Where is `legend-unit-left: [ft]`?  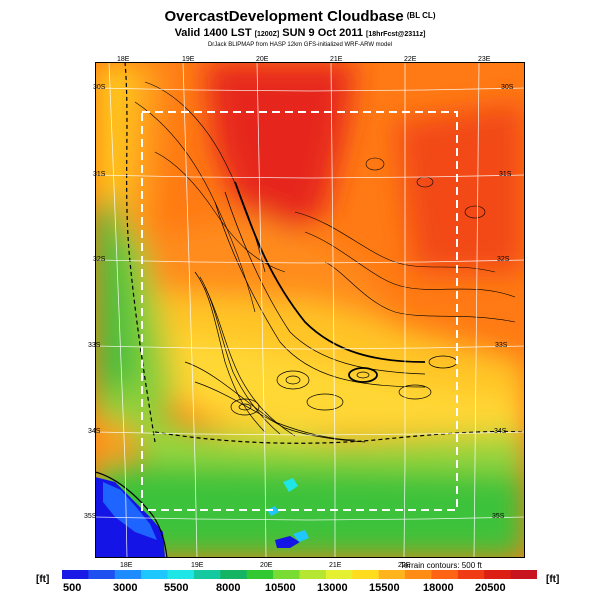
legend-unit-left: [ft] is located at coordinates (43, 579).